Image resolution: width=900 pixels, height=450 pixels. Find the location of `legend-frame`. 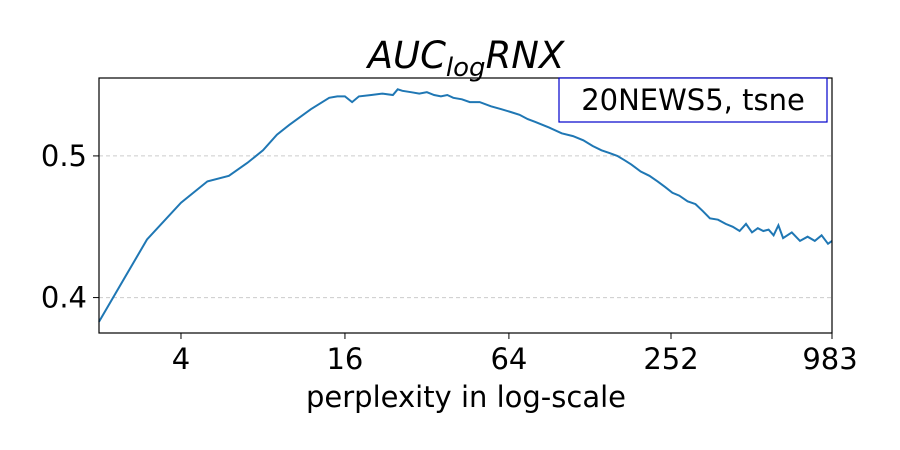

legend-frame is located at coordinates (693, 100).